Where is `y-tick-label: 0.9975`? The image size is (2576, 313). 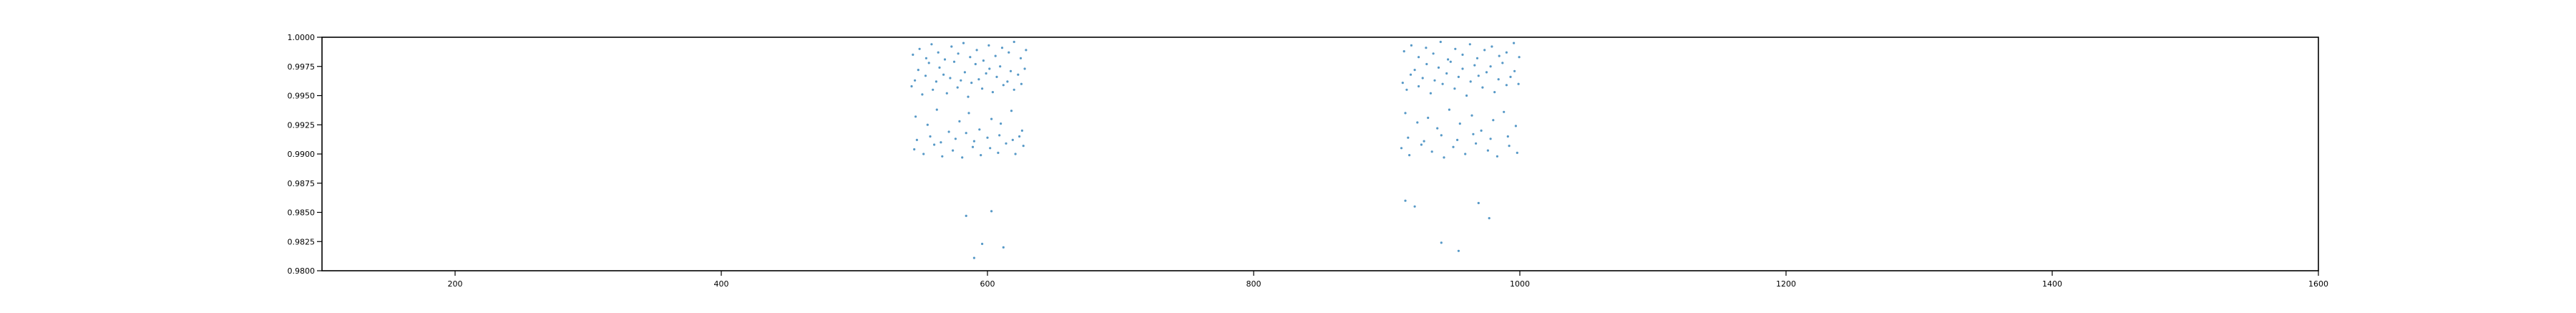
y-tick-label: 0.9975 is located at coordinates (302, 67).